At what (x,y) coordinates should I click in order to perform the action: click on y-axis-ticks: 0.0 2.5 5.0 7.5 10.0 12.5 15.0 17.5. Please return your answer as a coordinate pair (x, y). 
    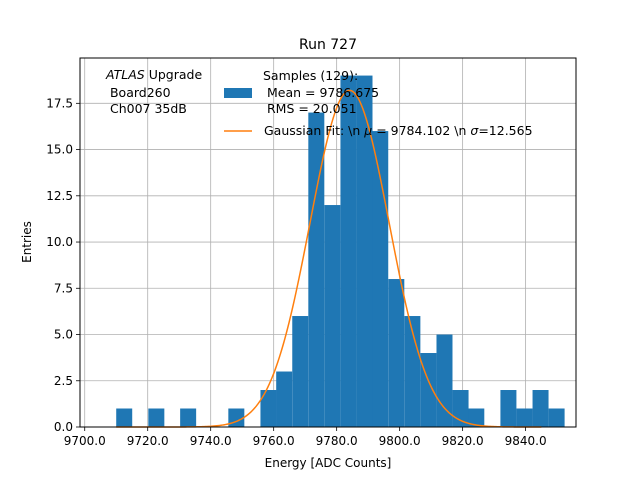
    Looking at the image, I should click on (63, 265).